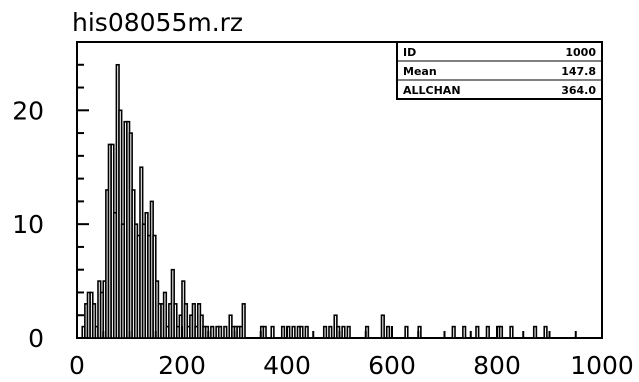 The image size is (639, 382). What do you see at coordinates (339, 332) in the screenshot?
I see `x-axis-ticks` at bounding box center [339, 332].